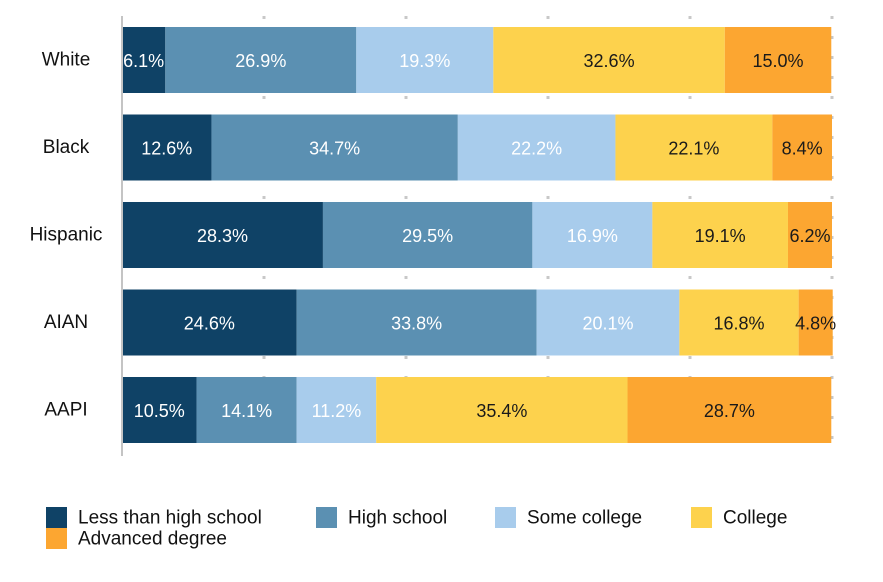 Image resolution: width=883 pixels, height=582 pixels. Describe the element at coordinates (66, 322) in the screenshot. I see `category-label: AIAN` at that location.